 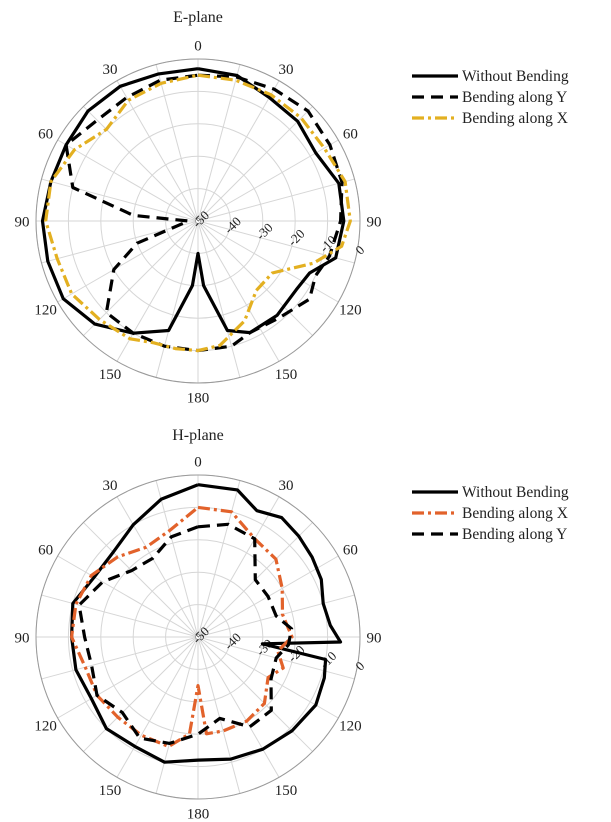 I want to click on chart-title: E-plane, so click(x=198, y=17).